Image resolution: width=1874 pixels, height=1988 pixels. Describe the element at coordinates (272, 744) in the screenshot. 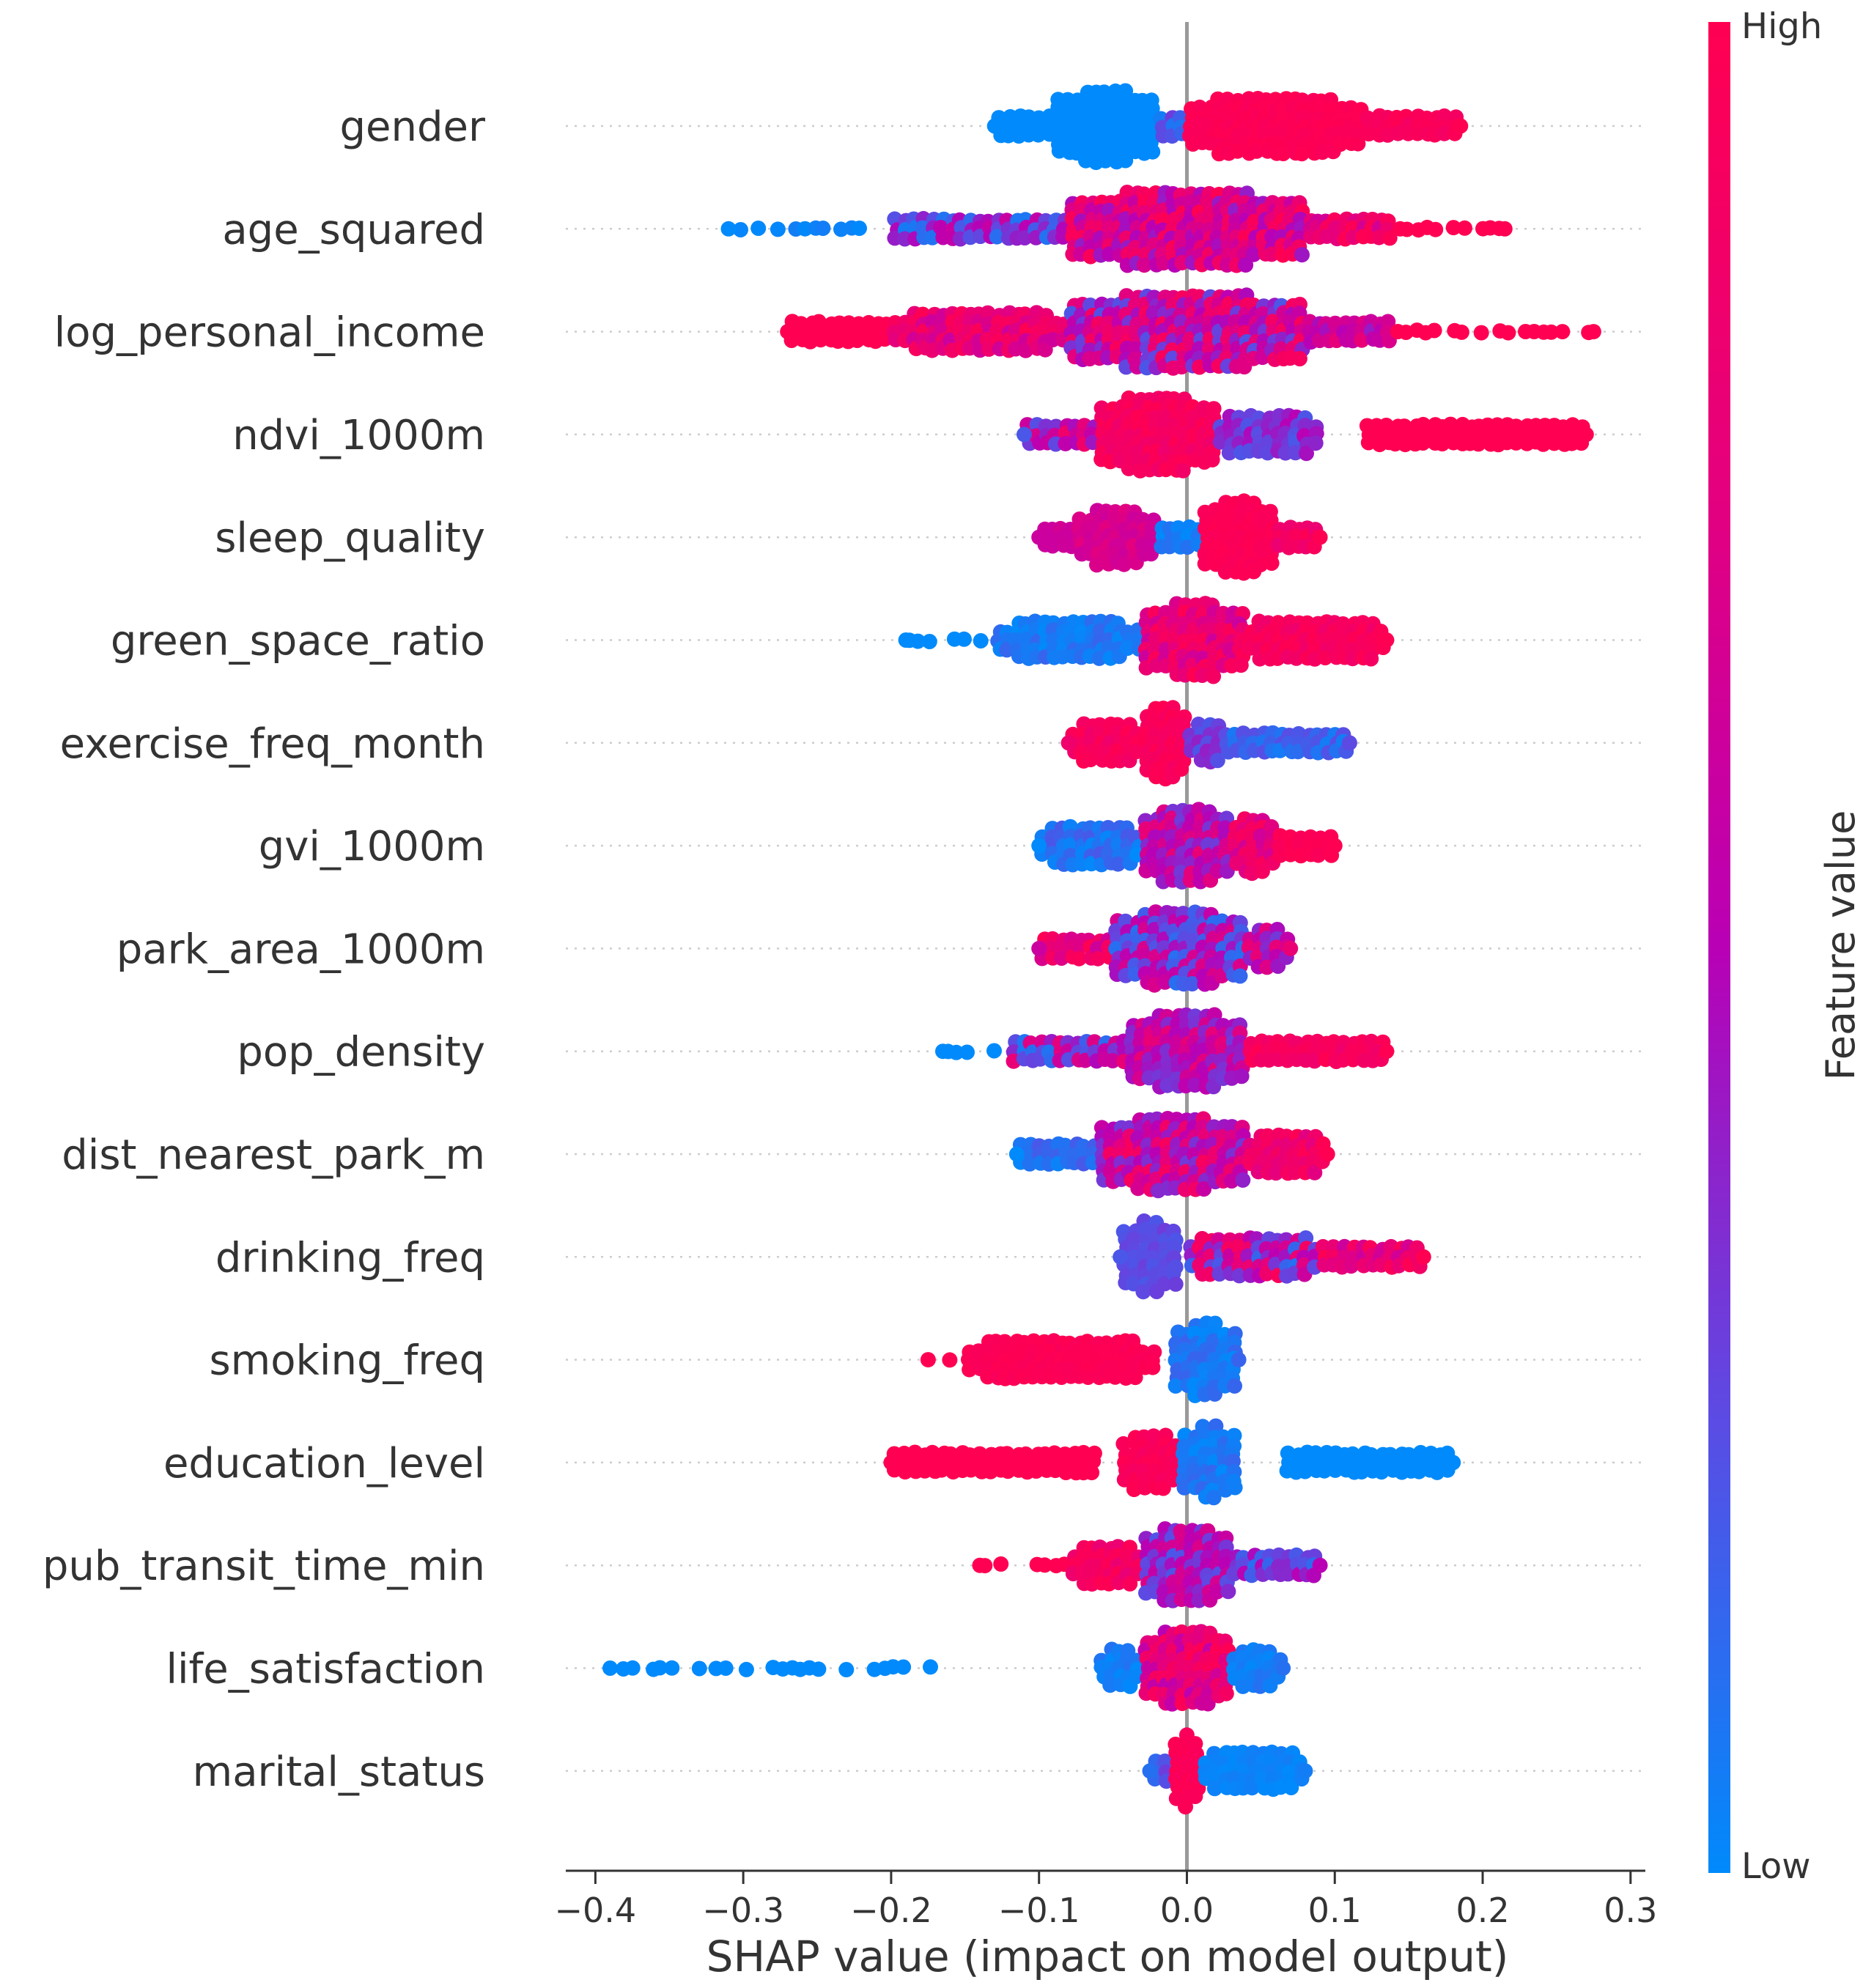

I see `feature-label-exercise_freq_month: exercise_freq_month` at that location.